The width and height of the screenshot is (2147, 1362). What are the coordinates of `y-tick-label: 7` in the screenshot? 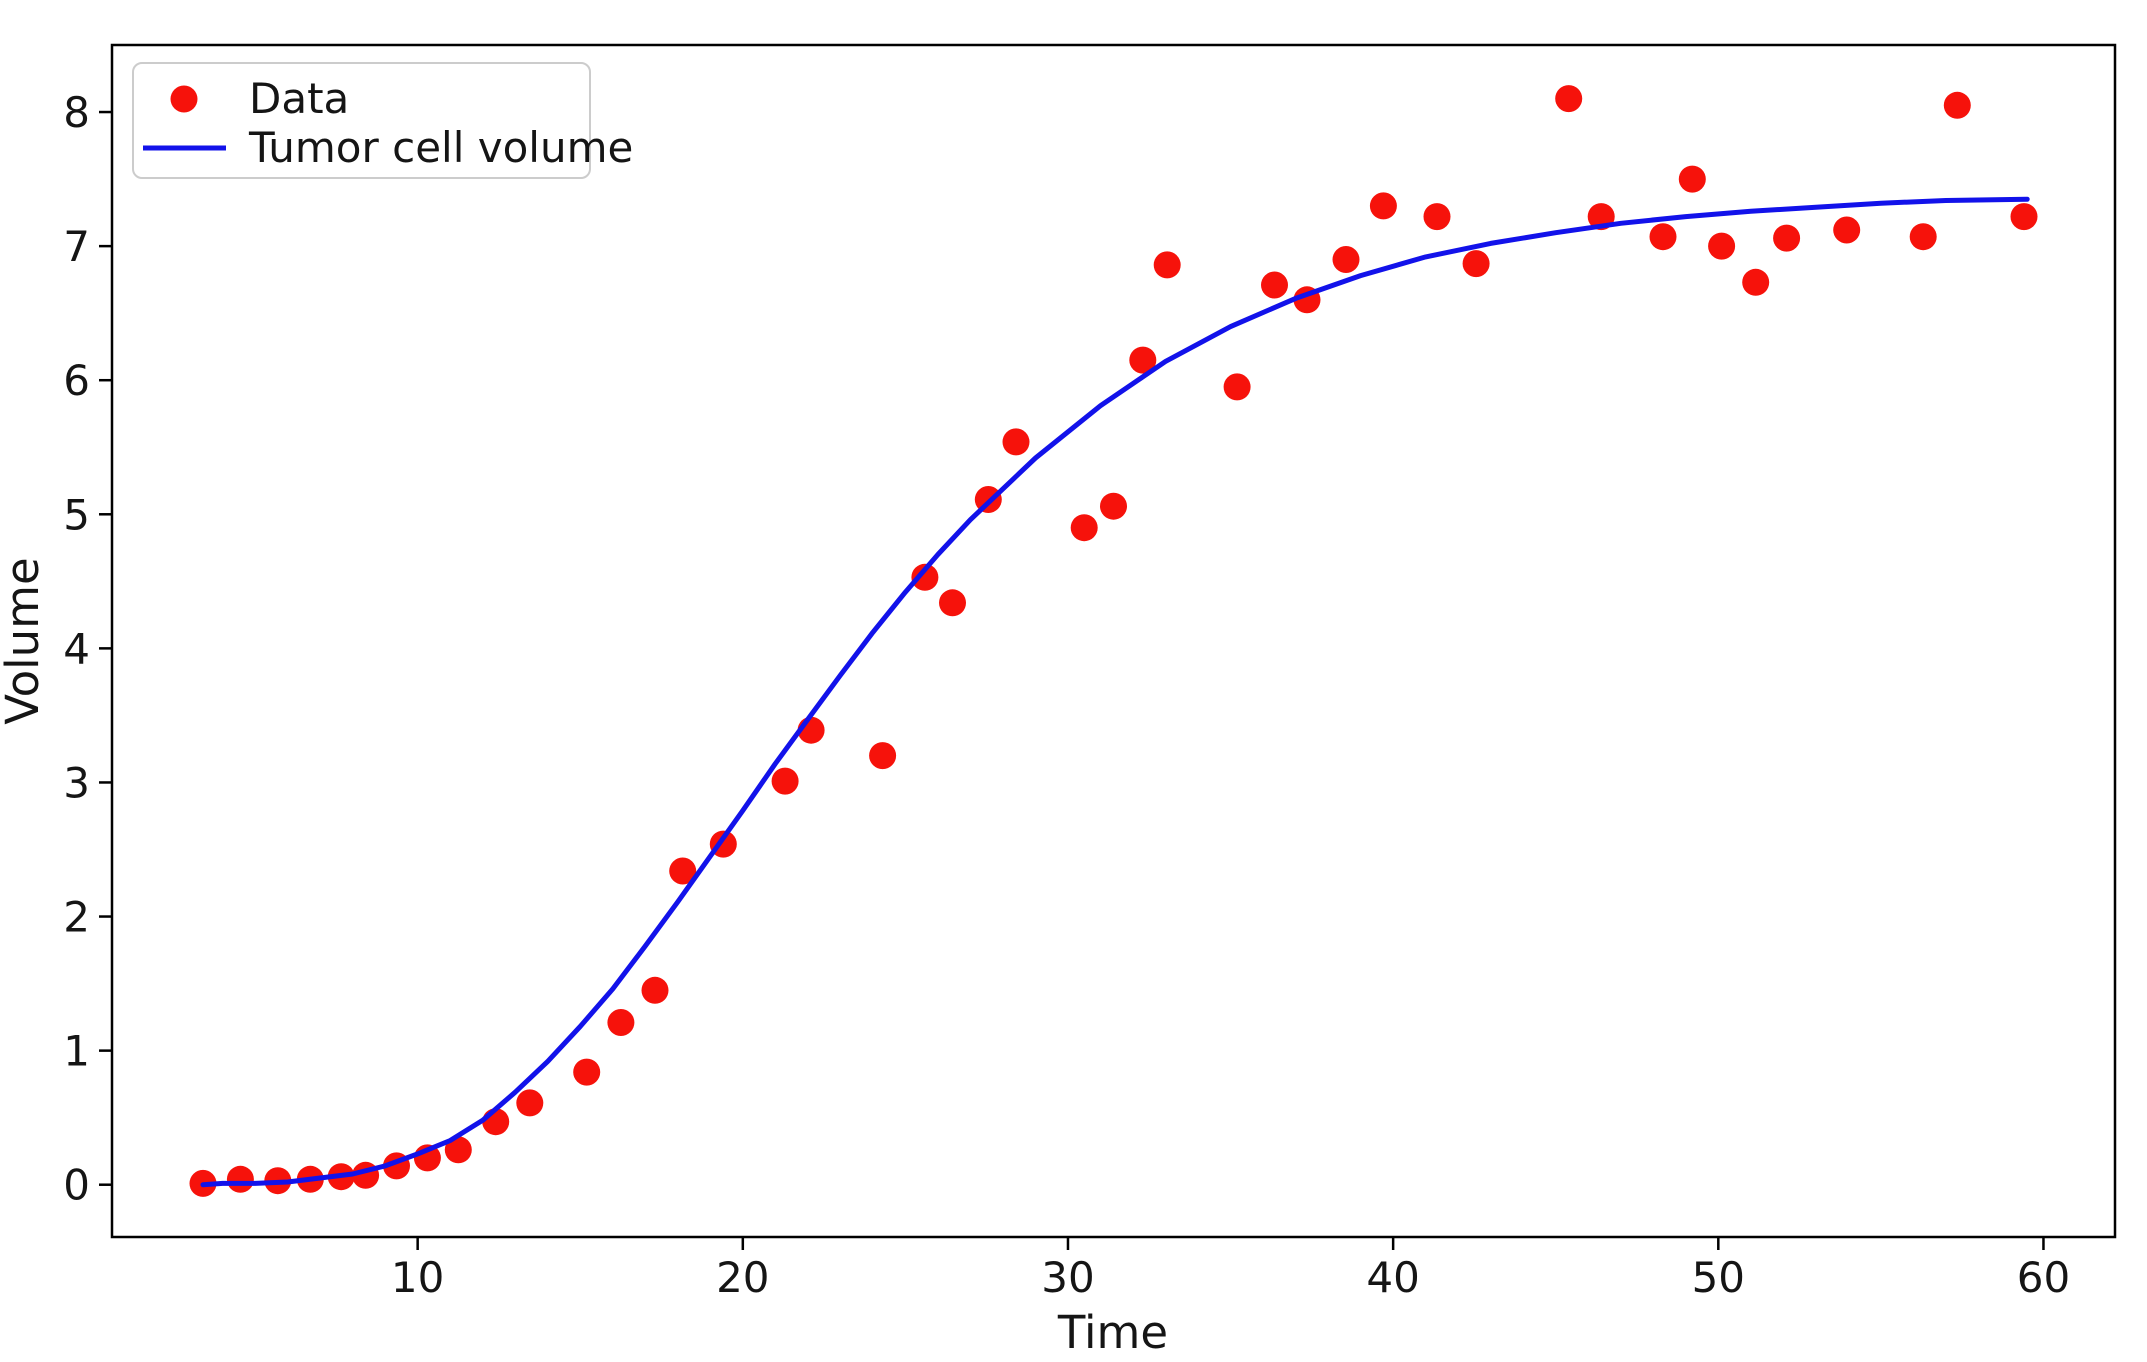 It's located at (76, 246).